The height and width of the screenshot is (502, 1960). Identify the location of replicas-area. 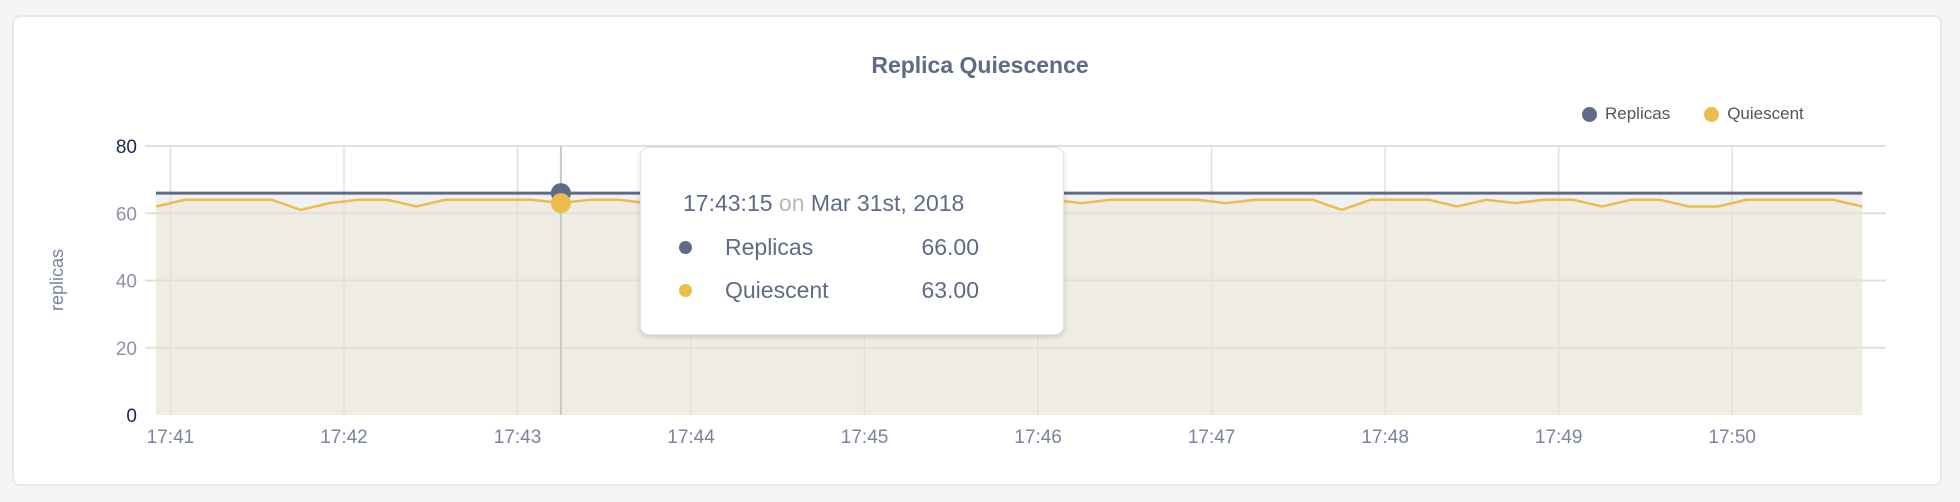
(1009, 201).